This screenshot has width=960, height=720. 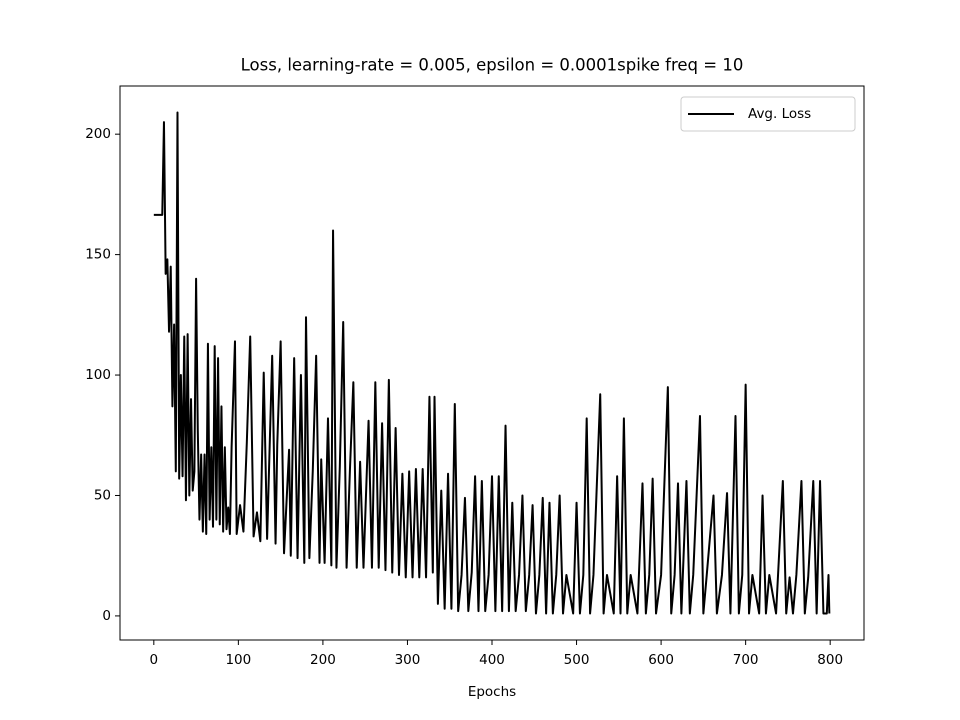 What do you see at coordinates (323, 660) in the screenshot?
I see `x-tick-label: 200` at bounding box center [323, 660].